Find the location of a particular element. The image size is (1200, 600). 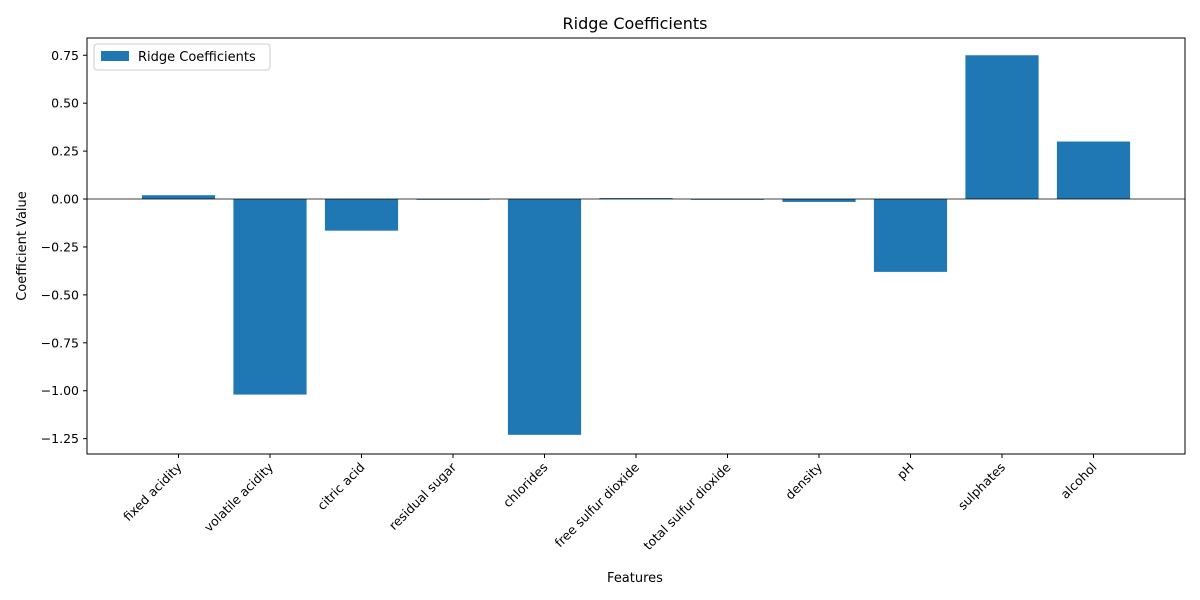

x-axis-label: Features is located at coordinates (635, 578).